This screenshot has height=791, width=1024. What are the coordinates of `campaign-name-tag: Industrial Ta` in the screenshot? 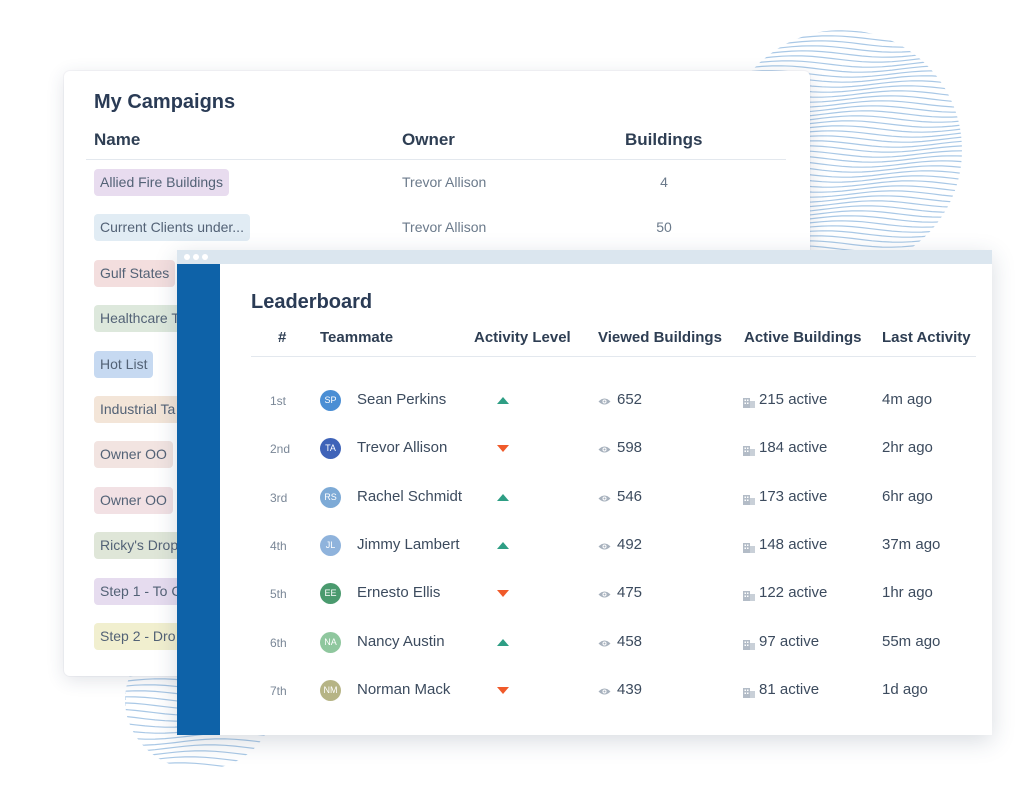 It's located at (138, 409).